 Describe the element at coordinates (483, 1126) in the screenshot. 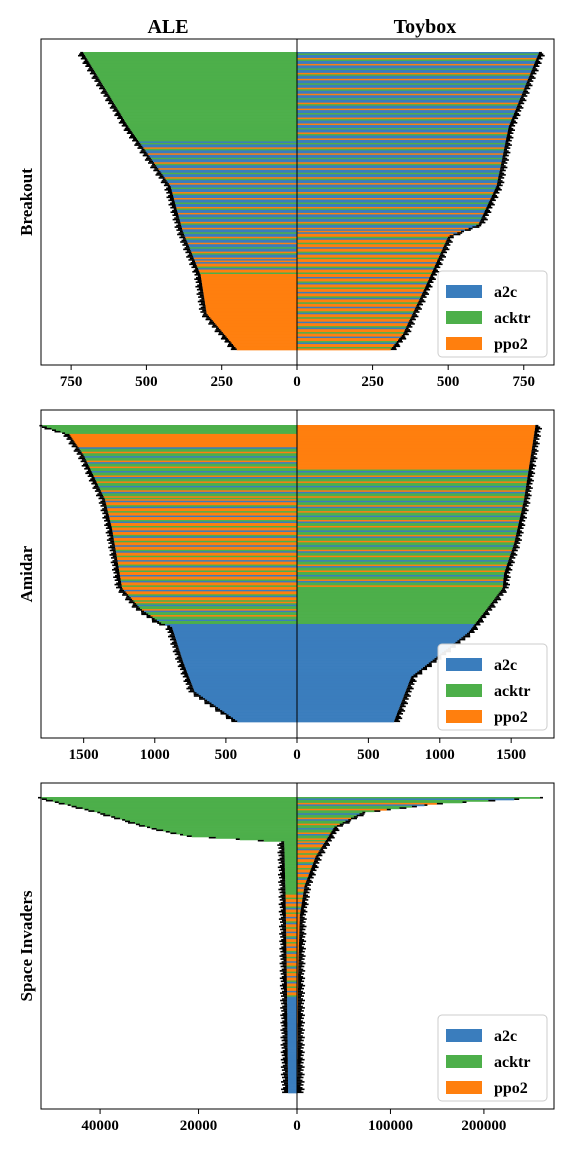

I see `x-tick-label: 200000` at that location.